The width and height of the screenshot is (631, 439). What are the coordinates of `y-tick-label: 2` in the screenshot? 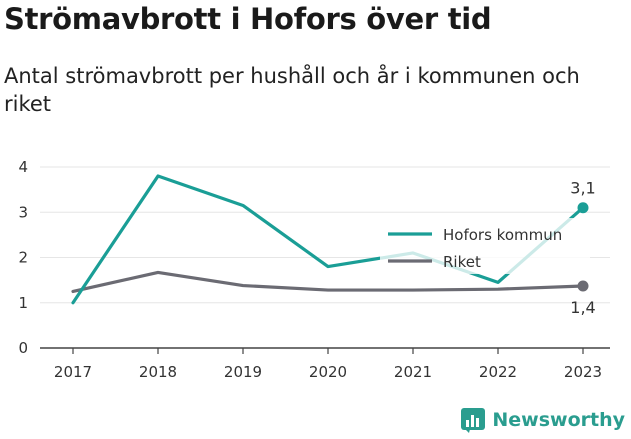 It's located at (23, 258).